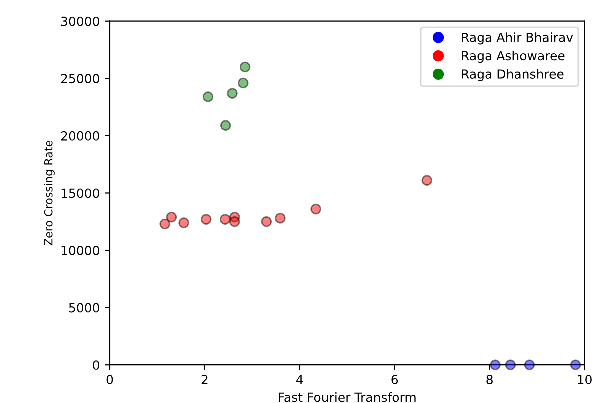 The image size is (601, 403). I want to click on x-tick-label: 0, so click(110, 380).